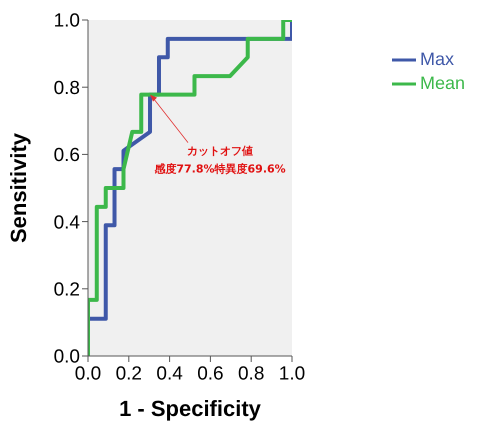  What do you see at coordinates (219, 169) in the screenshot?
I see `annotation: 感度77.8%特異度69.6%` at bounding box center [219, 169].